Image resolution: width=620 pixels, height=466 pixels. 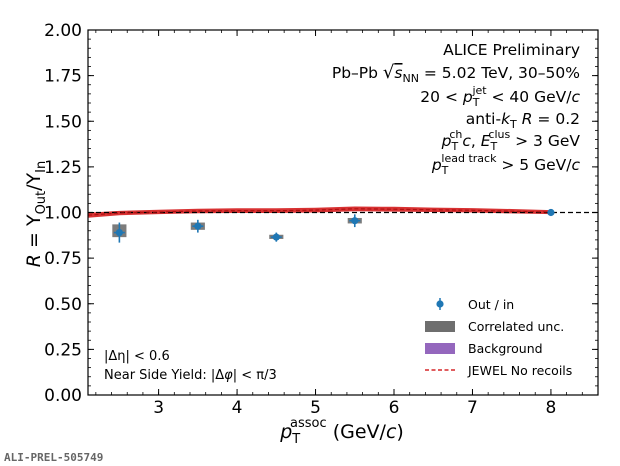 I want to click on y-tick-label: 0.25, so click(x=63, y=350).